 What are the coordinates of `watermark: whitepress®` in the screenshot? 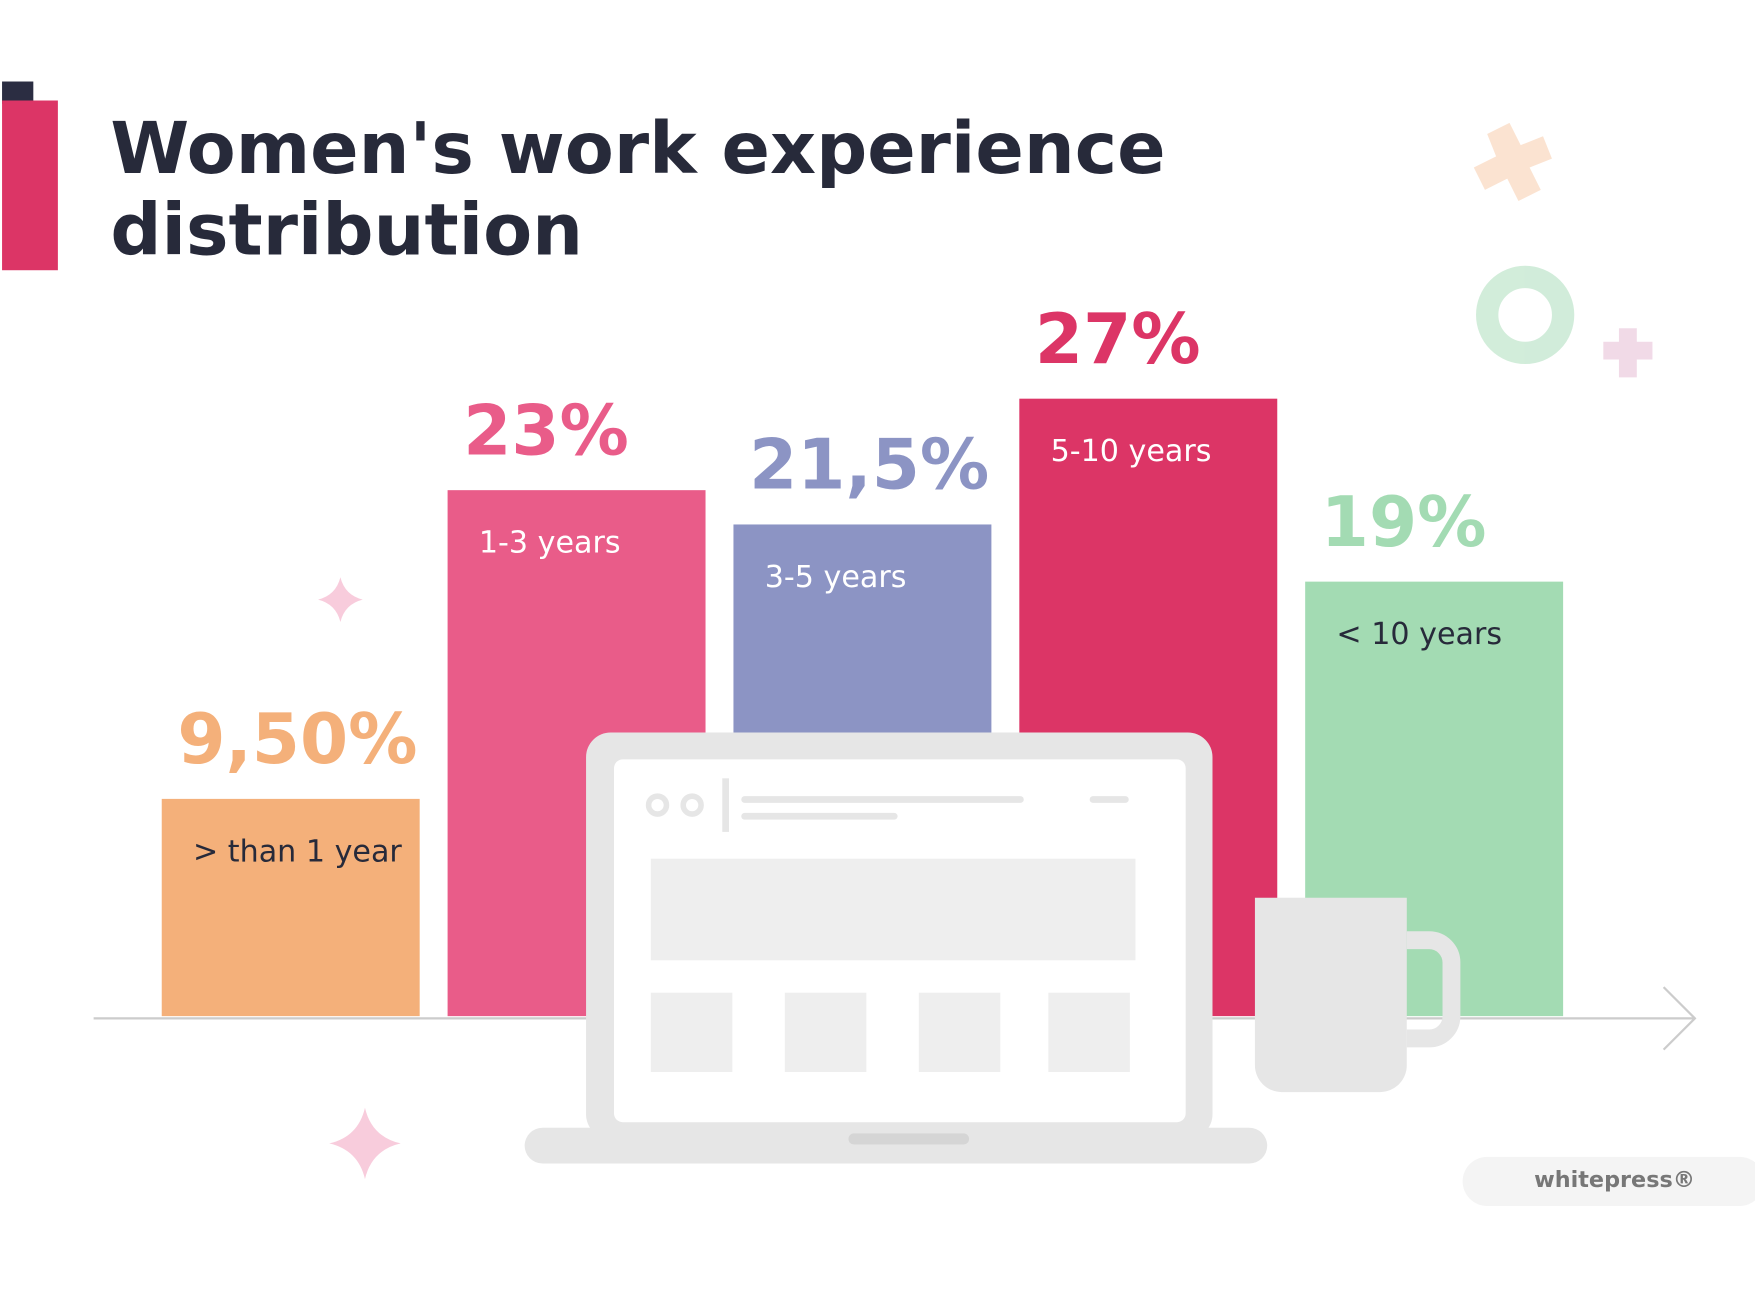 It's located at (1614, 1180).